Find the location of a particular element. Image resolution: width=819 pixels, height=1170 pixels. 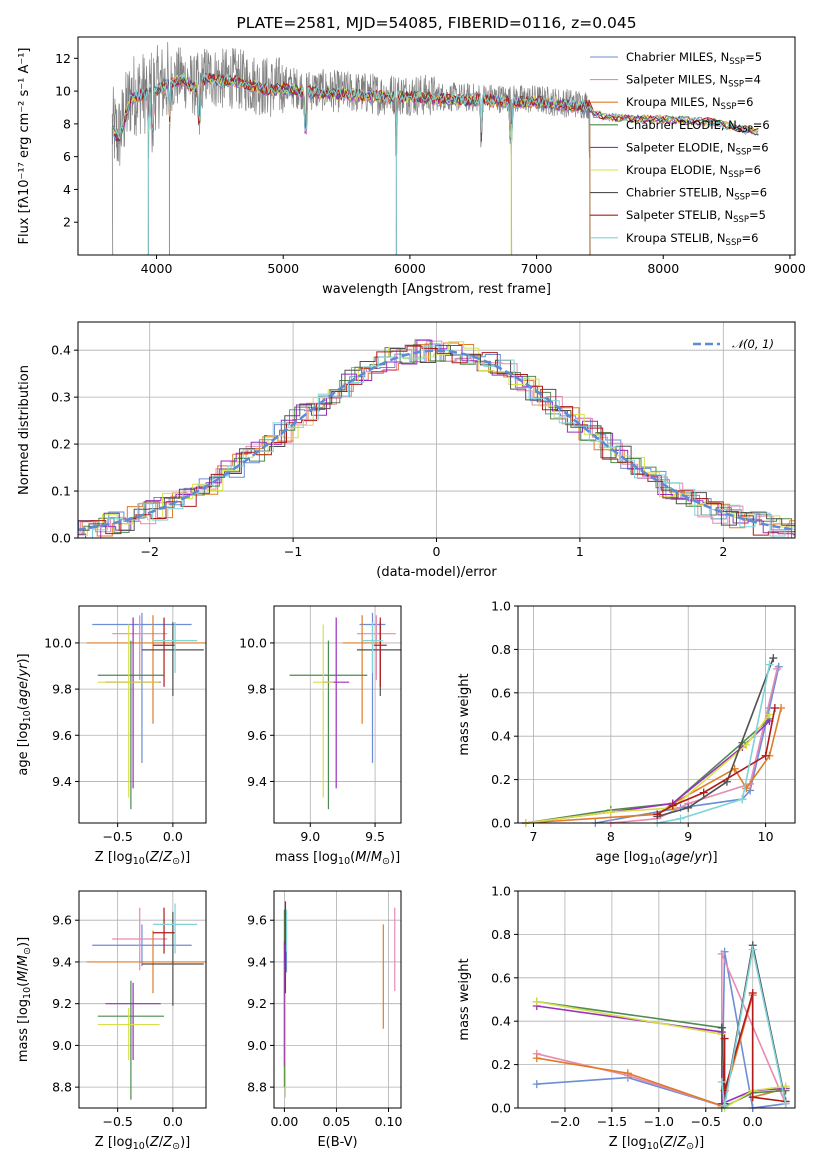

y-tick-label: 9.8 is located at coordinates (257, 689).